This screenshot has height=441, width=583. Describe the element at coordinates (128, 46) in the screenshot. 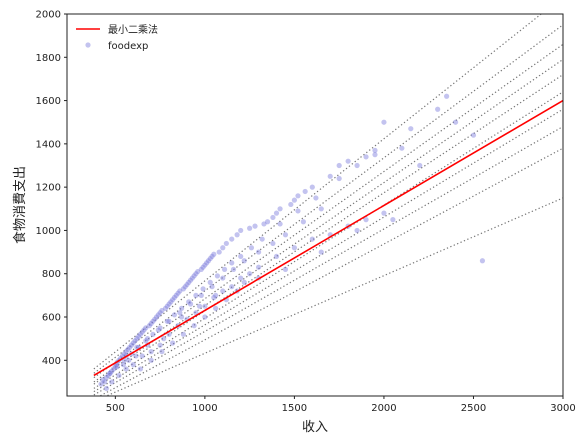

I see `legend-scatter-label: foodexp` at that location.